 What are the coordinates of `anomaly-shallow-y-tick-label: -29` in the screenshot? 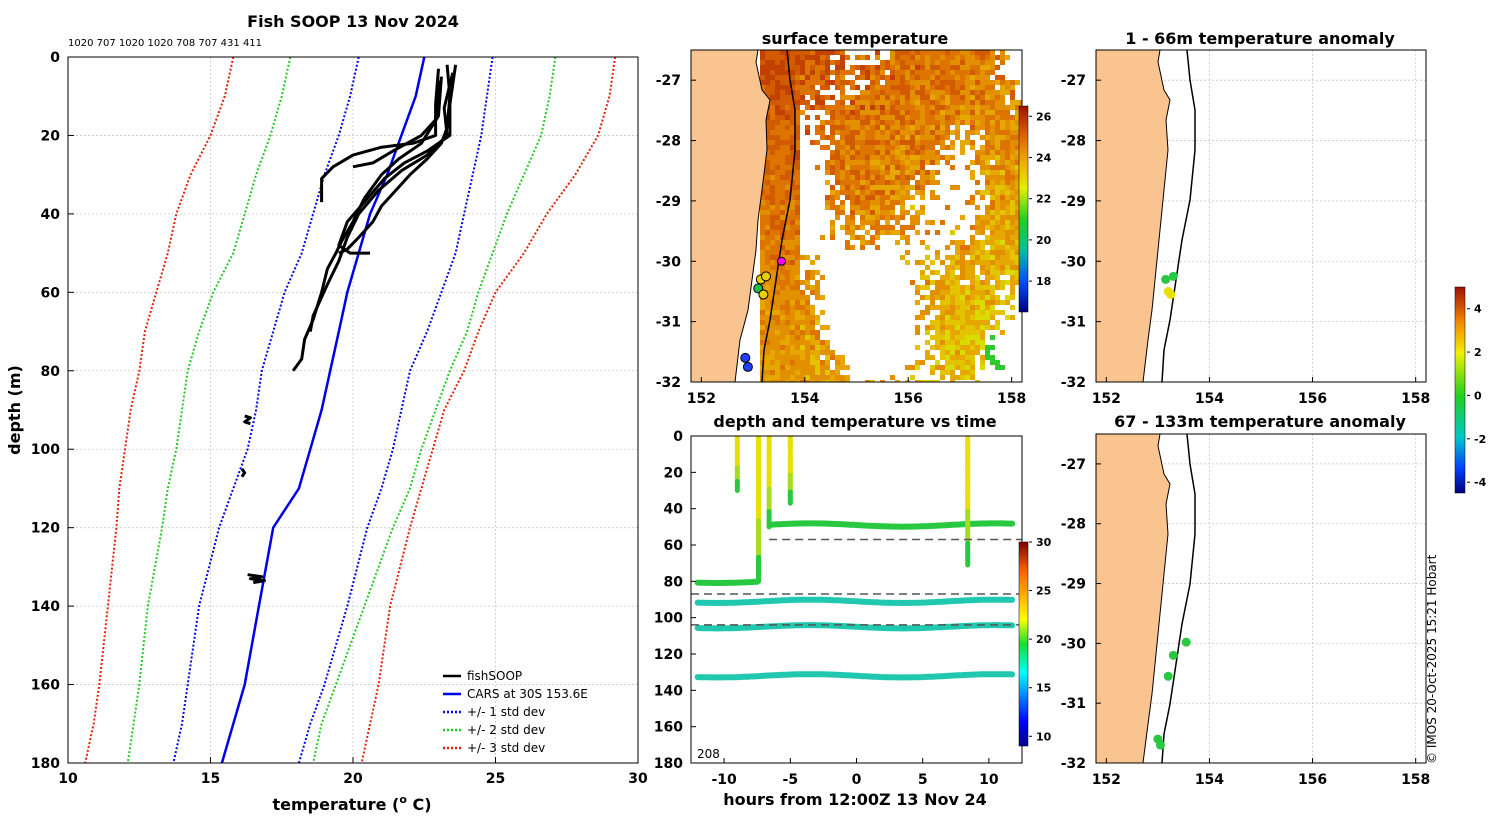 It's located at (1073, 202).